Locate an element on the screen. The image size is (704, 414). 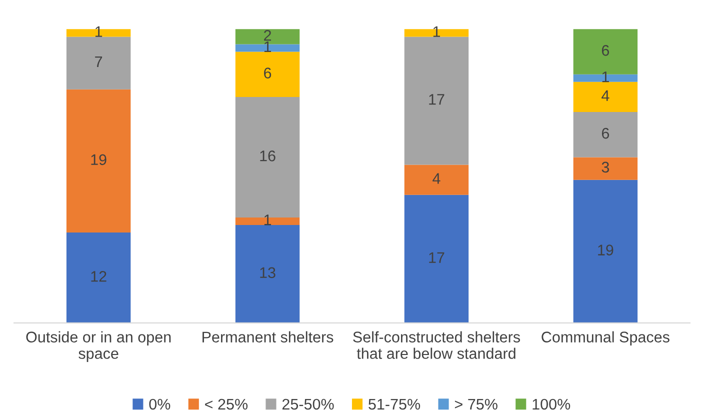
data-label: 2 is located at coordinates (267, 35).